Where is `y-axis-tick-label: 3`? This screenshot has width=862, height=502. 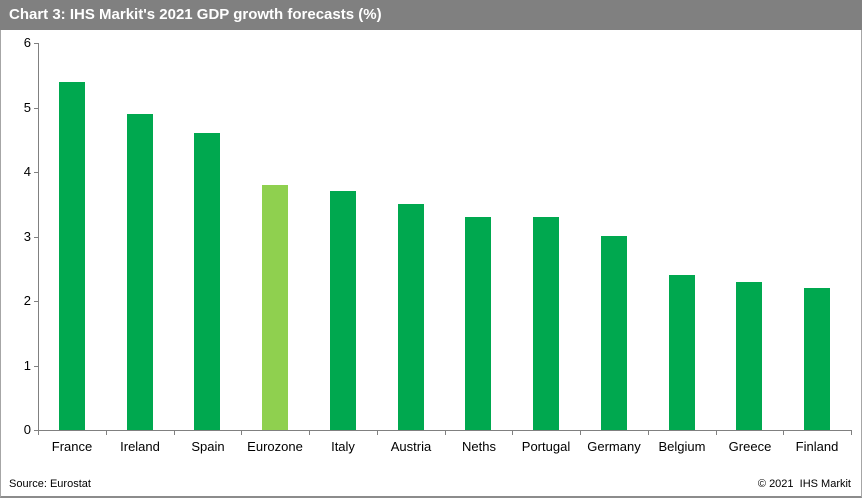
y-axis-tick-label: 3 is located at coordinates (27, 236).